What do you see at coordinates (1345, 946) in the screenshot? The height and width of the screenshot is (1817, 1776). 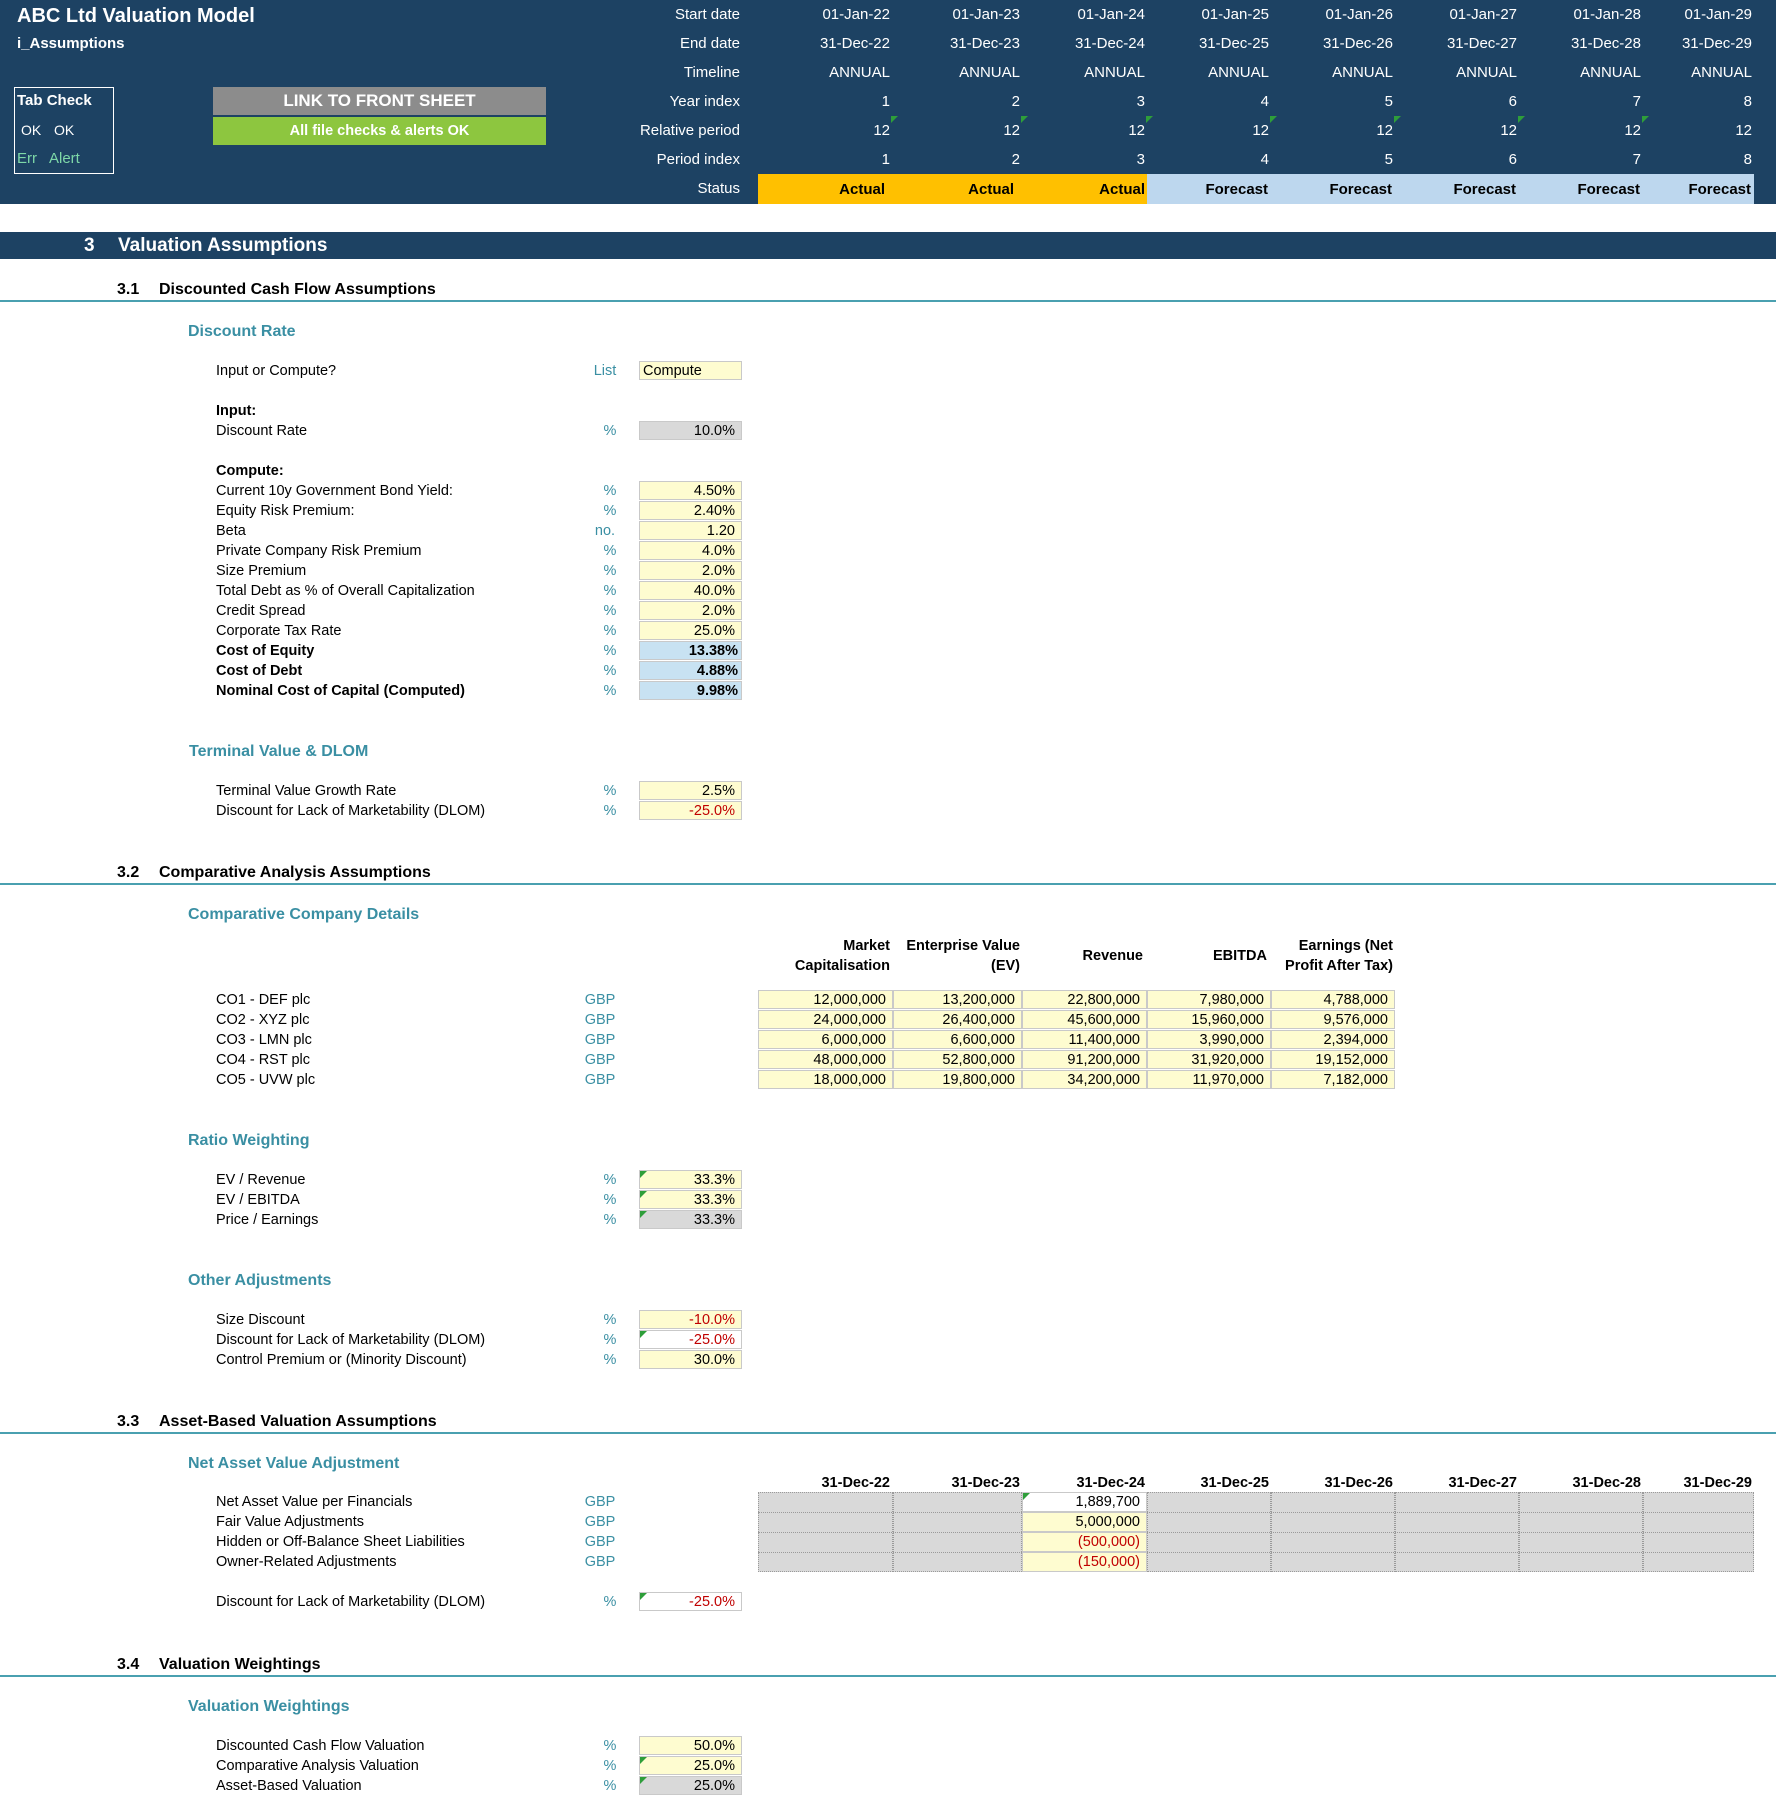 I see `col-header-earnings: Earnings (Net` at bounding box center [1345, 946].